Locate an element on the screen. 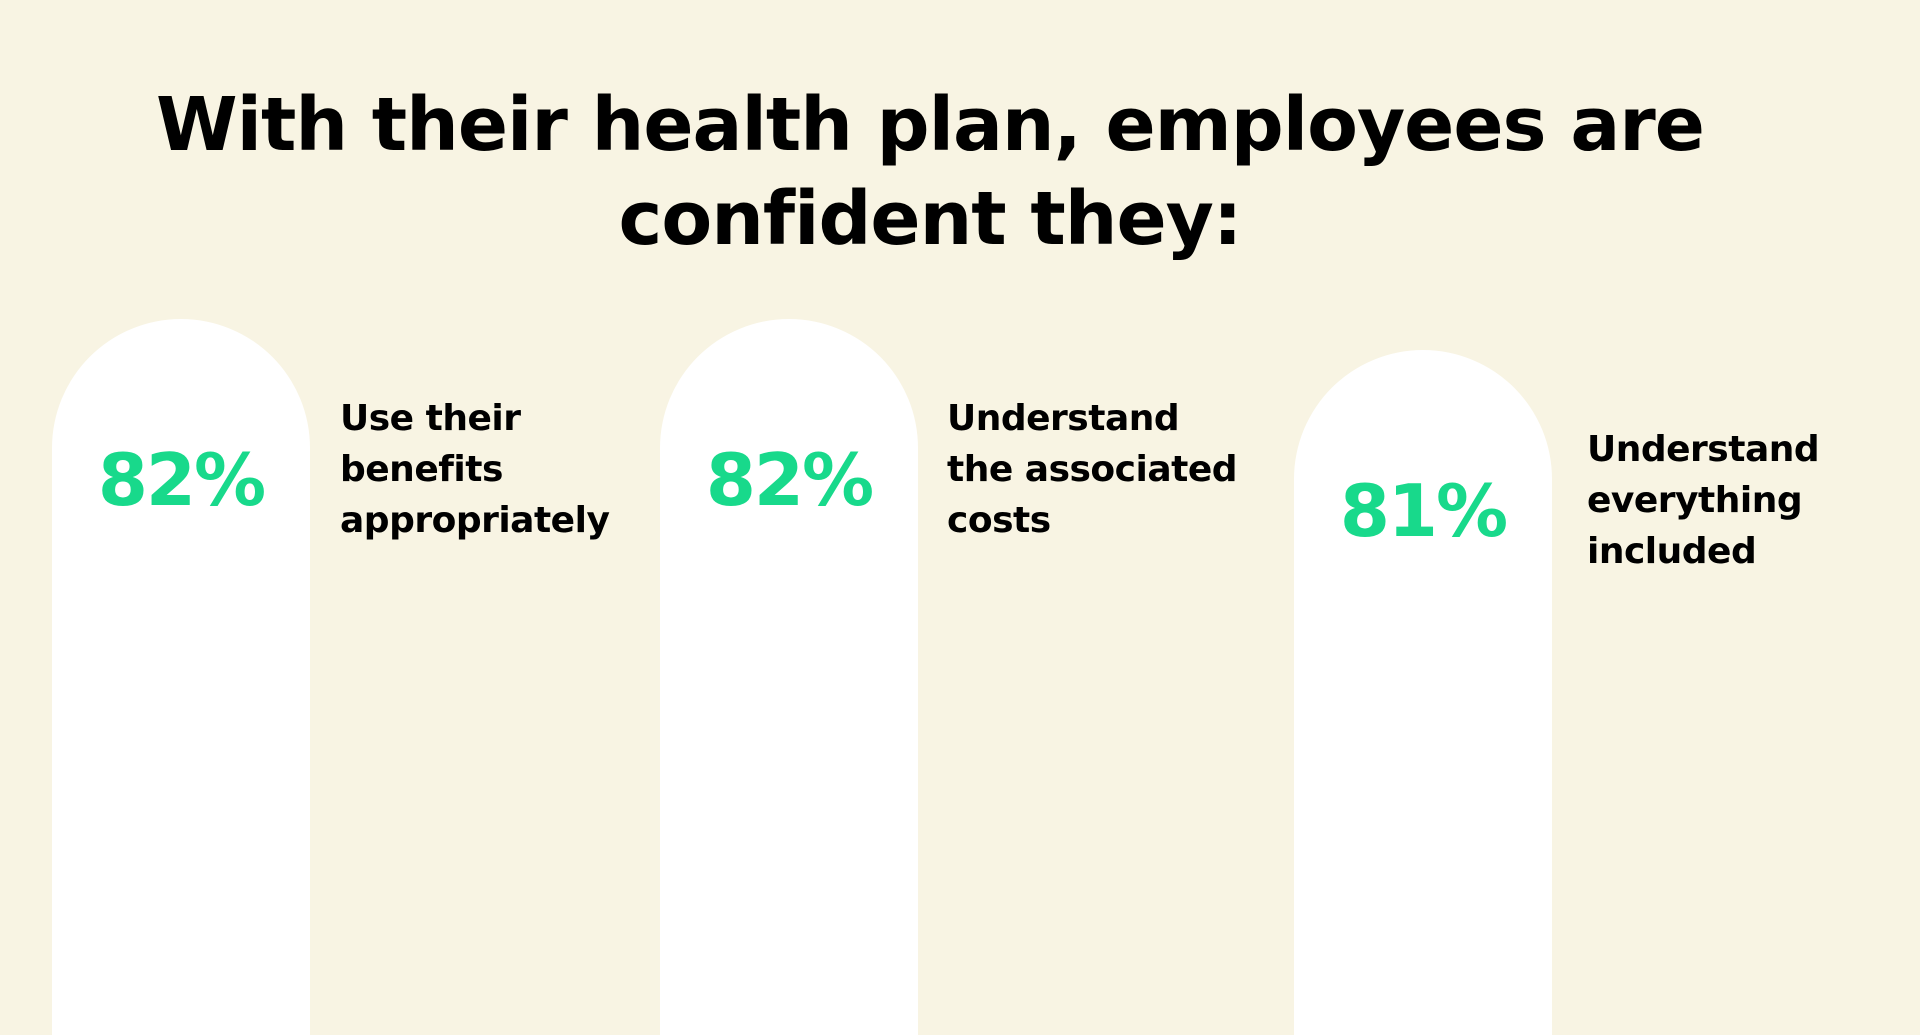 This screenshot has height=1035, width=1920. stat-description-3-line-3: included is located at coordinates (1672, 551).